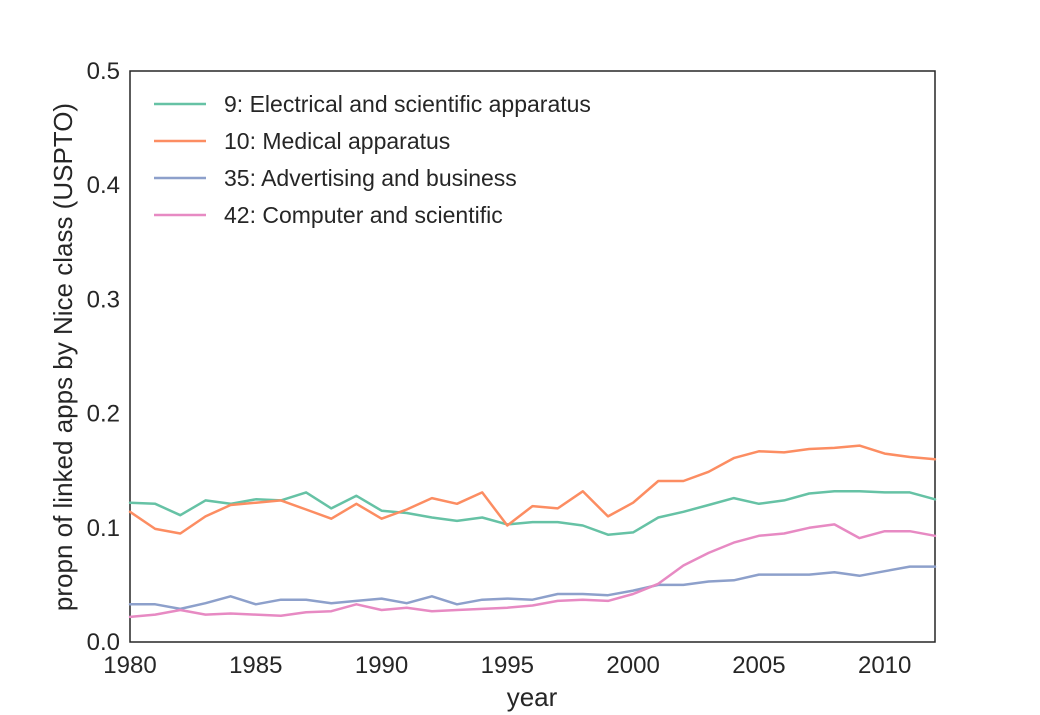 The image size is (1040, 715). Describe the element at coordinates (103, 414) in the screenshot. I see `y-tick-label: 0.2` at that location.